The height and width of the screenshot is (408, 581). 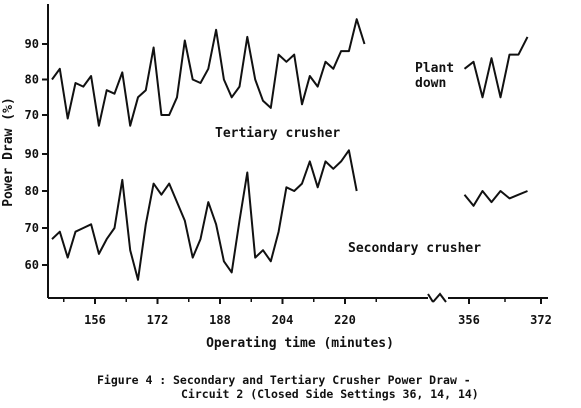 What do you see at coordinates (307, 312) in the screenshot?
I see `x-ticks: 156 172 188 204 220 356 372` at bounding box center [307, 312].